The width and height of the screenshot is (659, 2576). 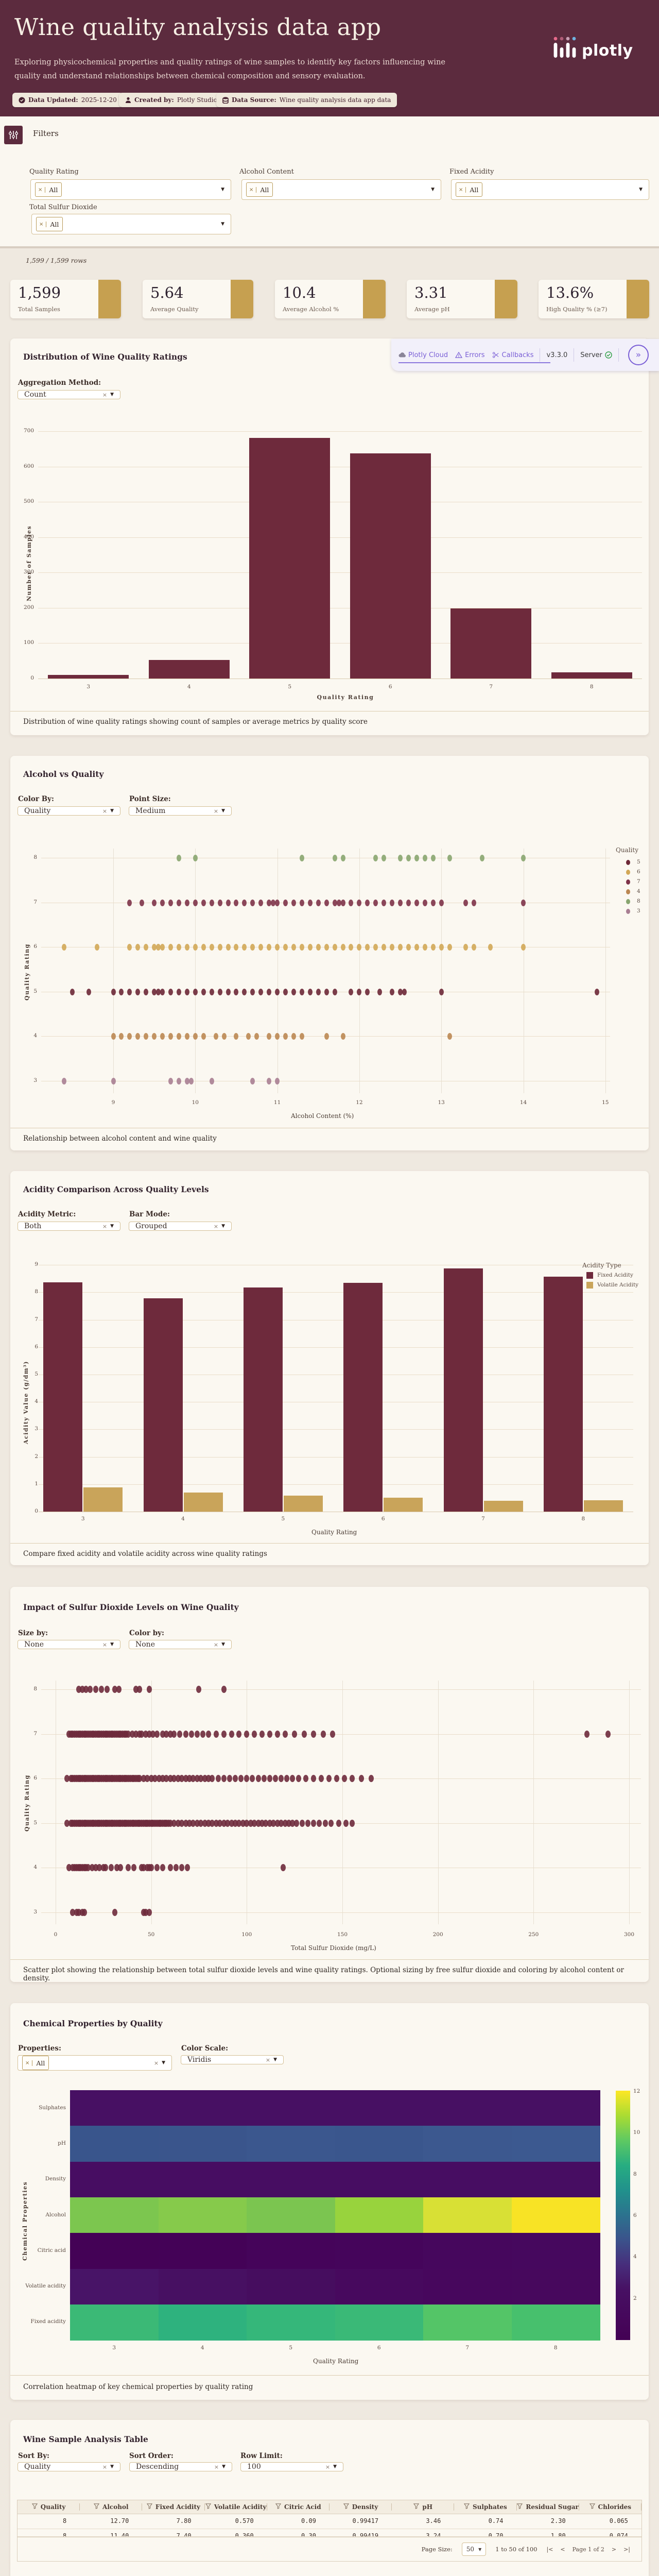 I want to click on row-limit-select: 100 × ▼, so click(x=291, y=2466).